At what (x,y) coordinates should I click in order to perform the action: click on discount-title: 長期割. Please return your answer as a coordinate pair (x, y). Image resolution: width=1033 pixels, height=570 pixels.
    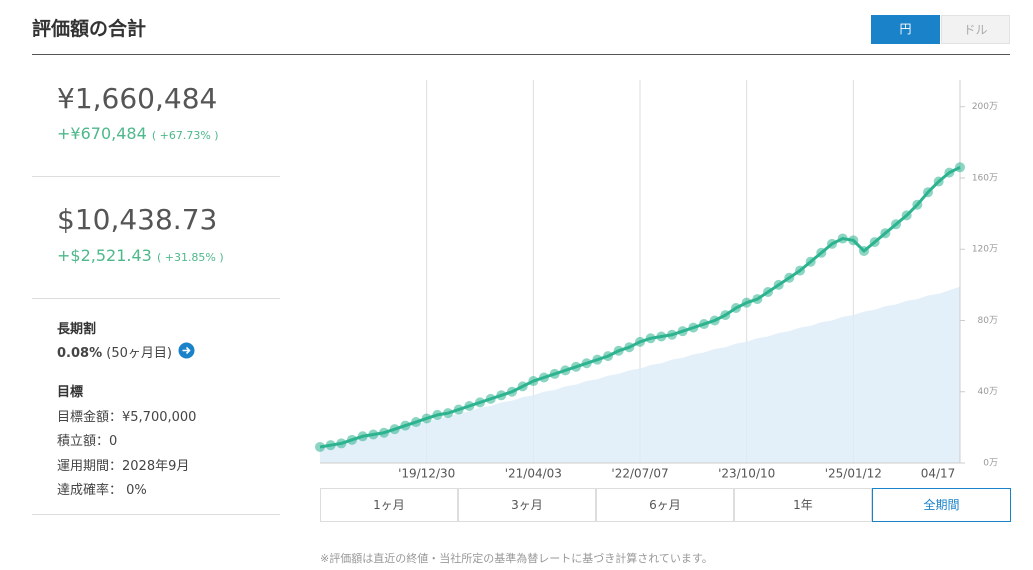
    Looking at the image, I should click on (77, 329).